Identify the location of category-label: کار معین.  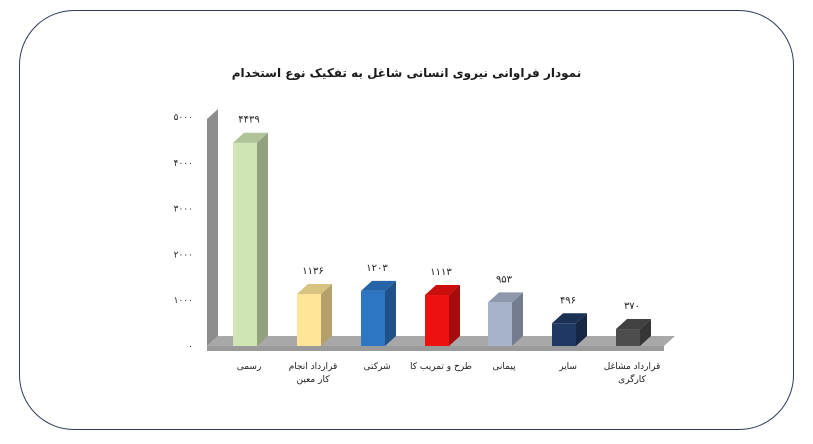
(314, 380).